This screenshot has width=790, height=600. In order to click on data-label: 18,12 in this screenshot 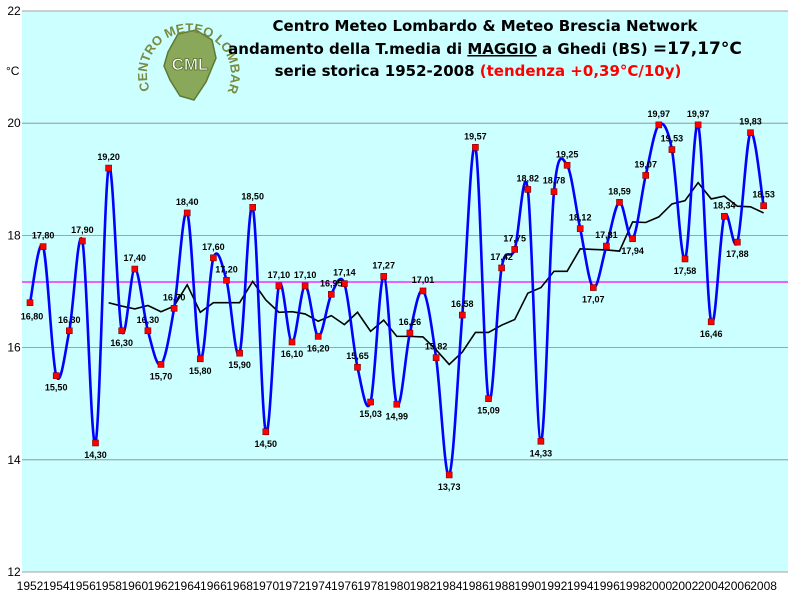, I will do `click(580, 218)`.